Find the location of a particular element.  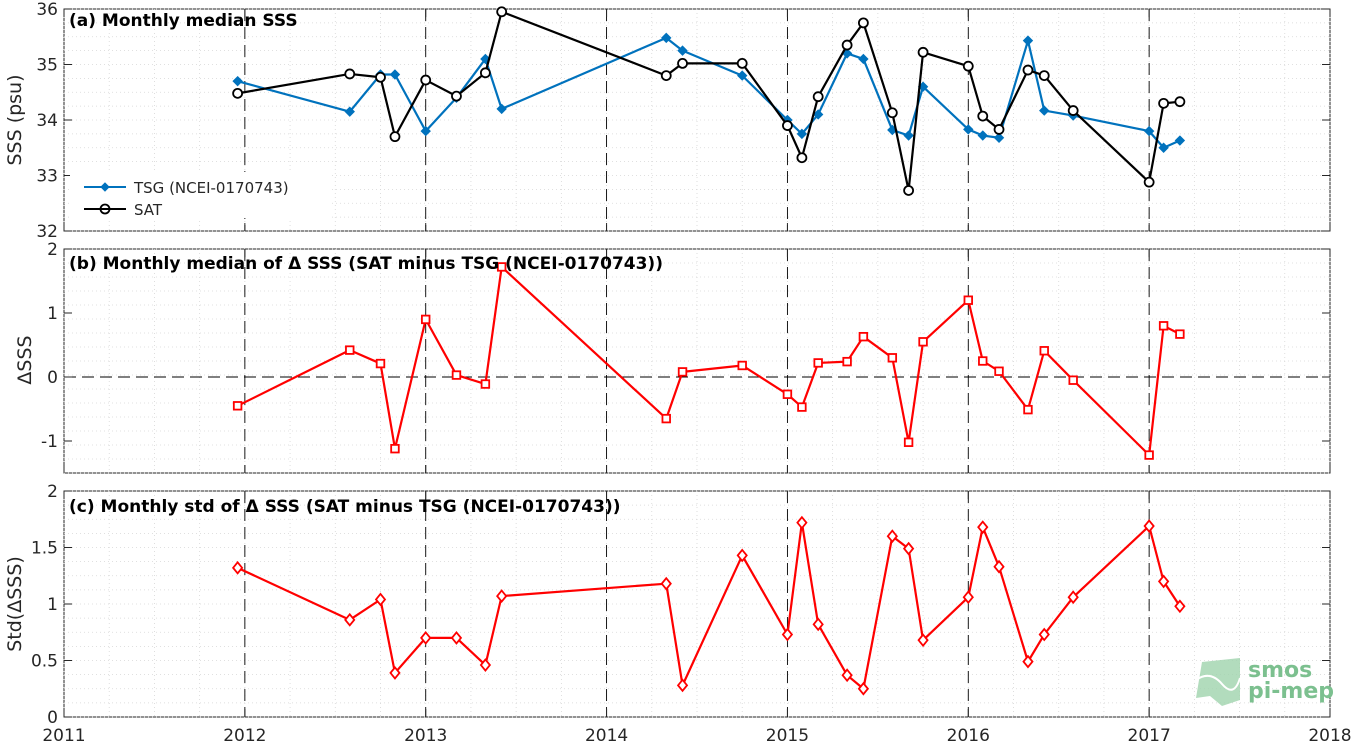

legend-box is located at coordinates (201, 195).